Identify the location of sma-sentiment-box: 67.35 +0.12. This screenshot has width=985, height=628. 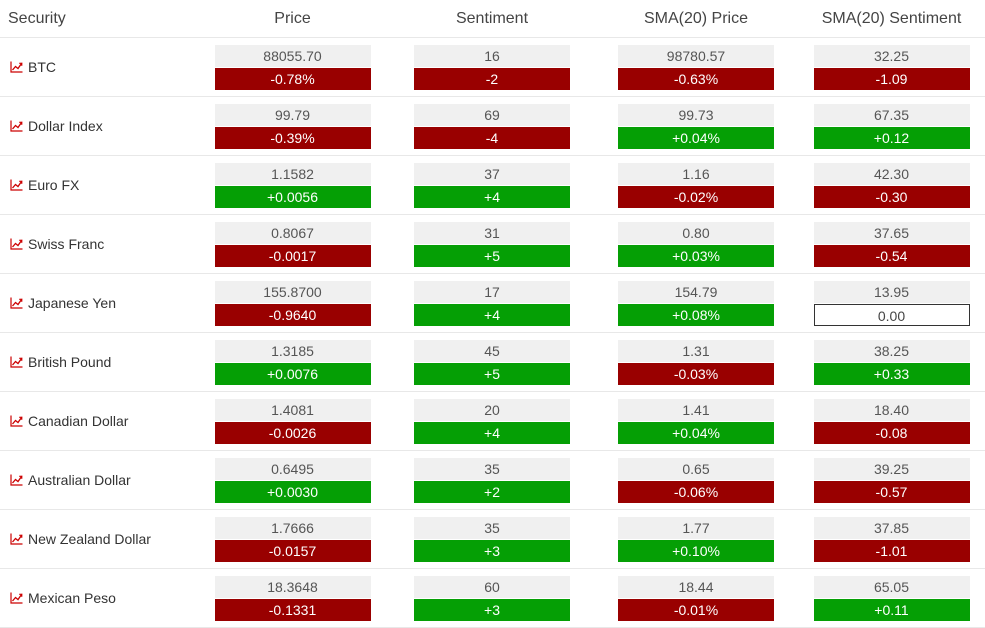
(891, 126).